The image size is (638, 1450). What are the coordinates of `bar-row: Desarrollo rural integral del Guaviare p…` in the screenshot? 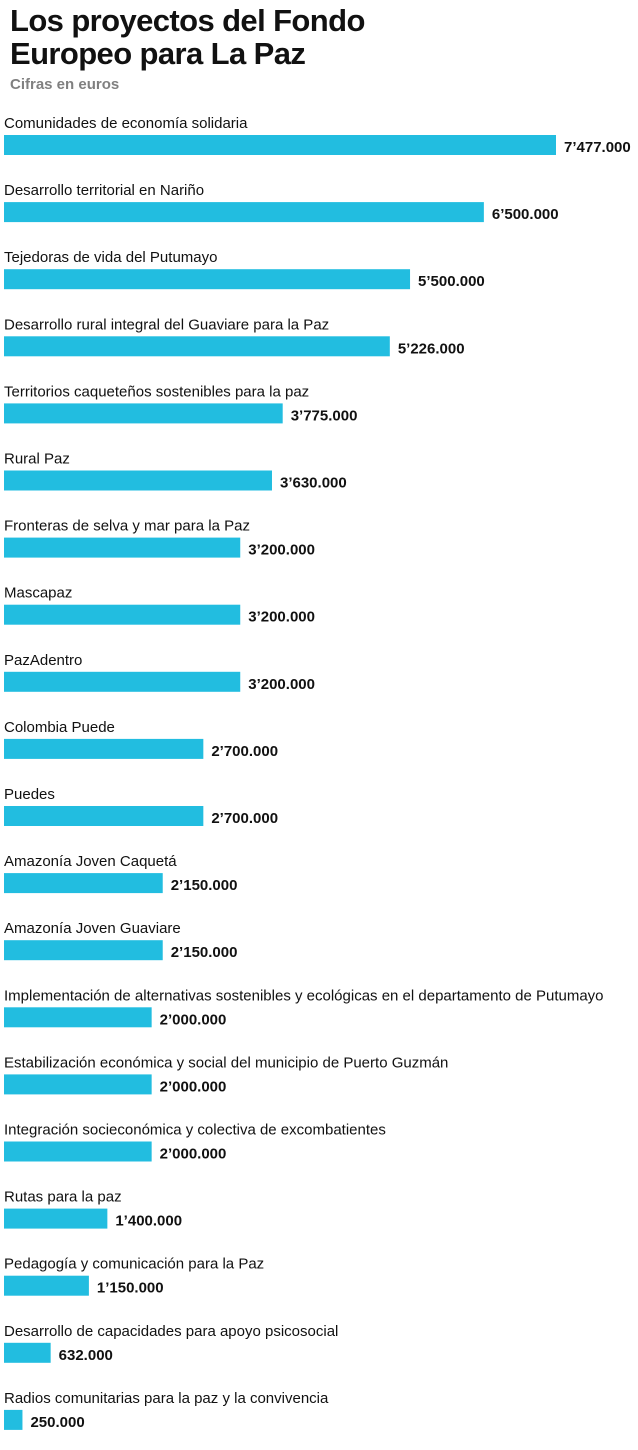 It's located at (234, 336).